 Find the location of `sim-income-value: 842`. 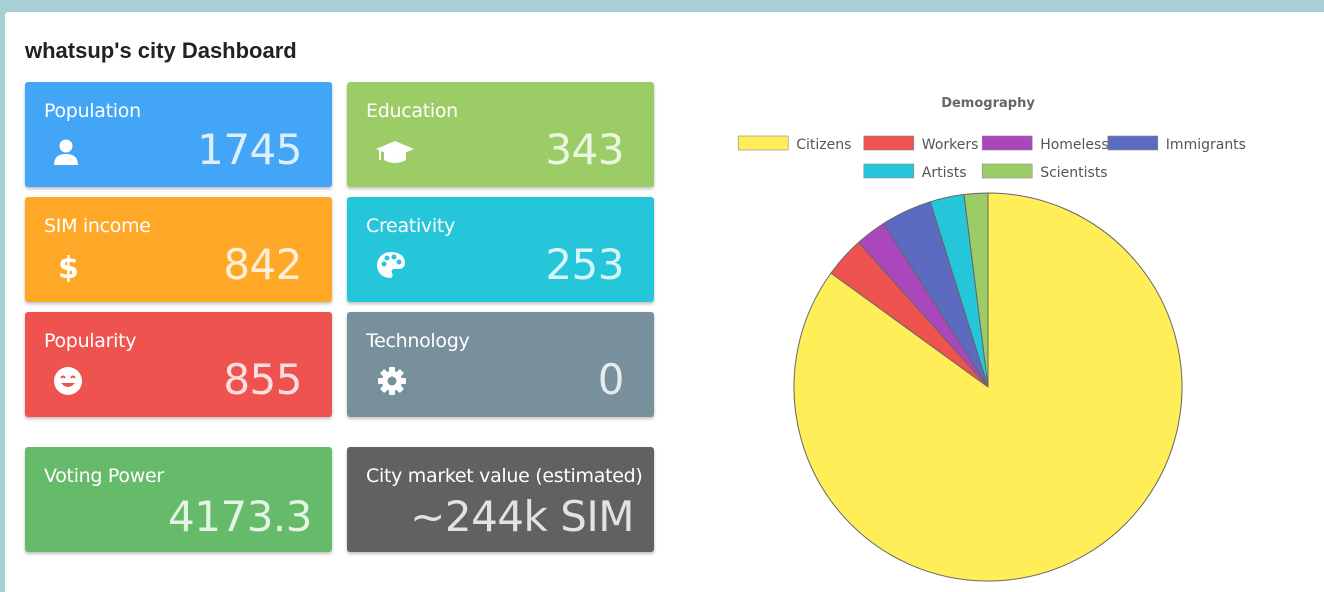

sim-income-value: 842 is located at coordinates (262, 264).